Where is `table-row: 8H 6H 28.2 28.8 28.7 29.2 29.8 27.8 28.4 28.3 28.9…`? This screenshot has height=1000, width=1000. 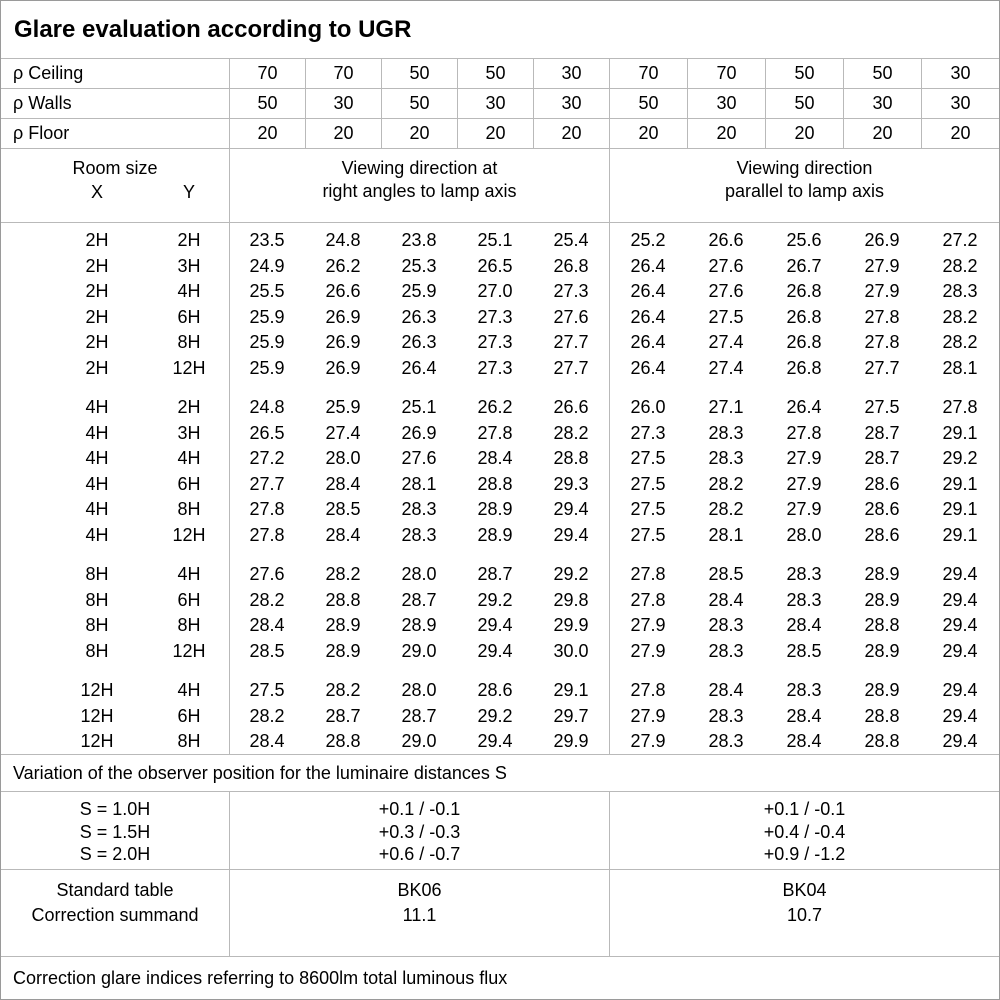
table-row: 8H 6H 28.2 28.8 28.7 29.2 29.8 27.8 28.4 28.3 28.9… is located at coordinates (500, 601).